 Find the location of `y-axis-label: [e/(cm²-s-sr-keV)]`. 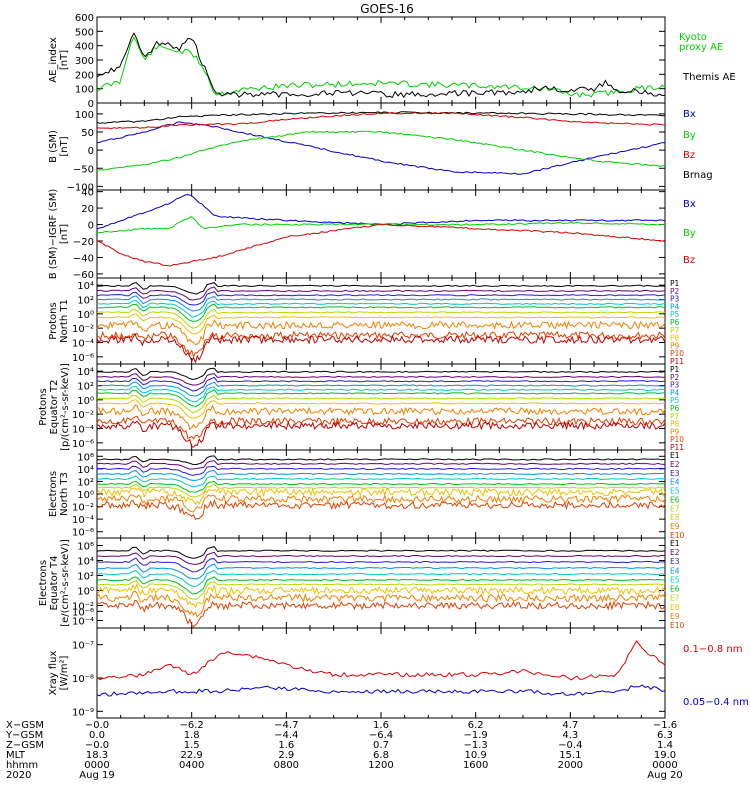

y-axis-label: [e/(cm²-s-sr-keV)] is located at coordinates (65, 583).